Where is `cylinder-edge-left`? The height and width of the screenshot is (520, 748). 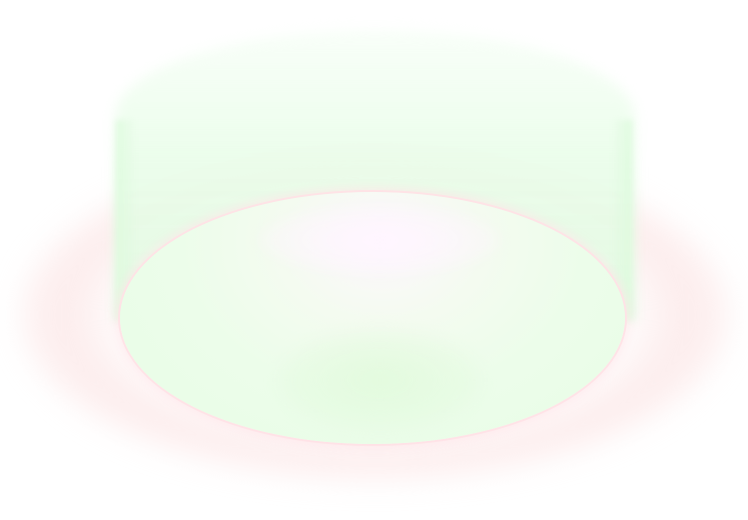
cylinder-edge-left is located at coordinates (126, 220).